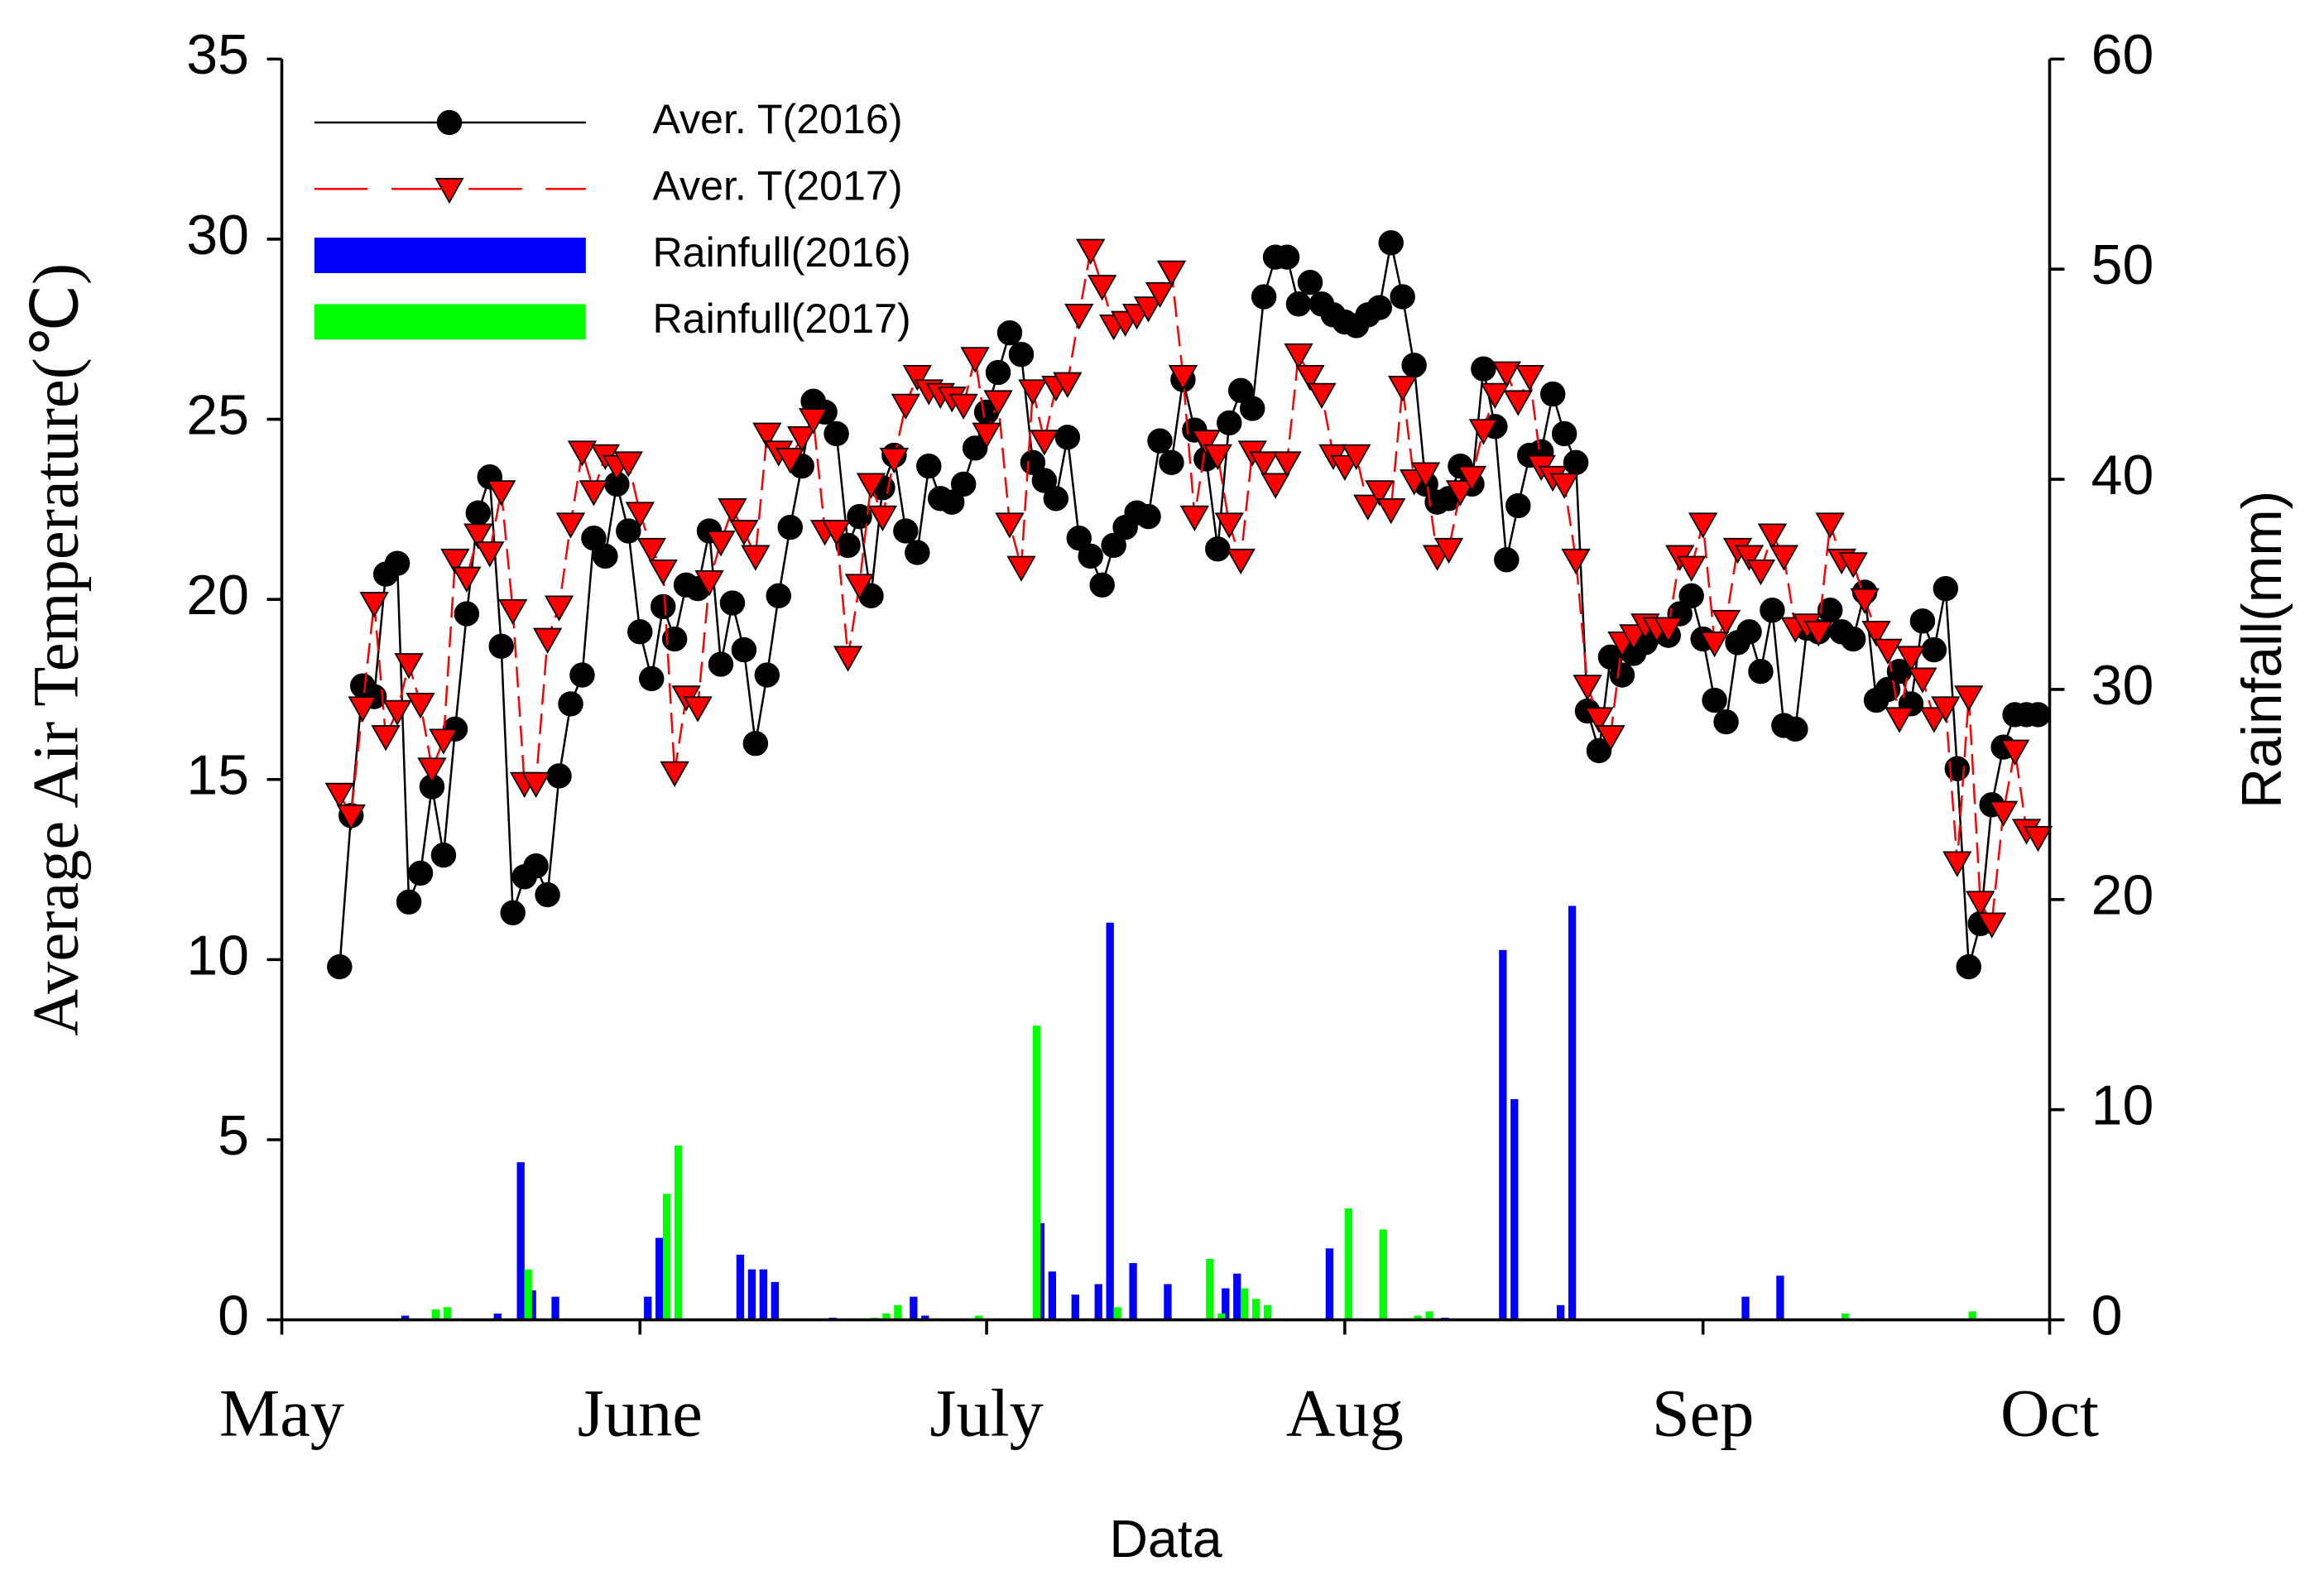 The height and width of the screenshot is (1590, 2324). What do you see at coordinates (450, 322) in the screenshot?
I see `legend-swatch` at bounding box center [450, 322].